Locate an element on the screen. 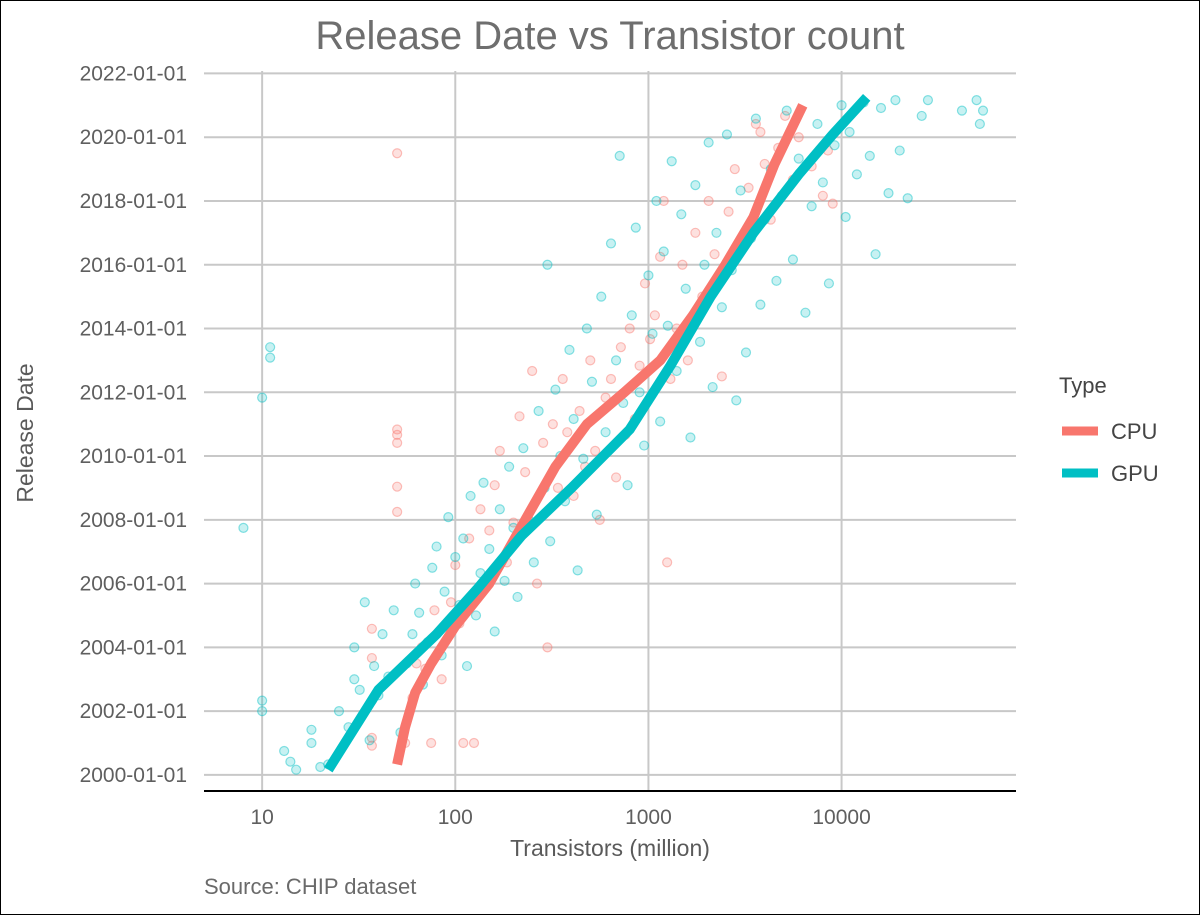 The width and height of the screenshot is (1200, 915). y-tick-label: 2000-01-01 is located at coordinates (133, 775).